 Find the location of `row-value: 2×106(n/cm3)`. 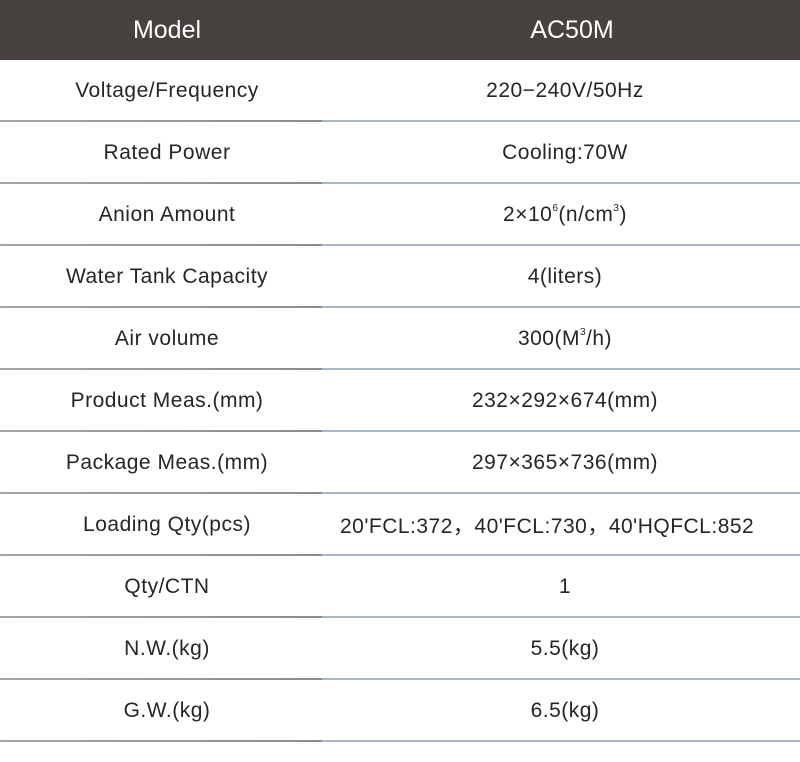

row-value: 2×106(n/cm3) is located at coordinates (567, 215).